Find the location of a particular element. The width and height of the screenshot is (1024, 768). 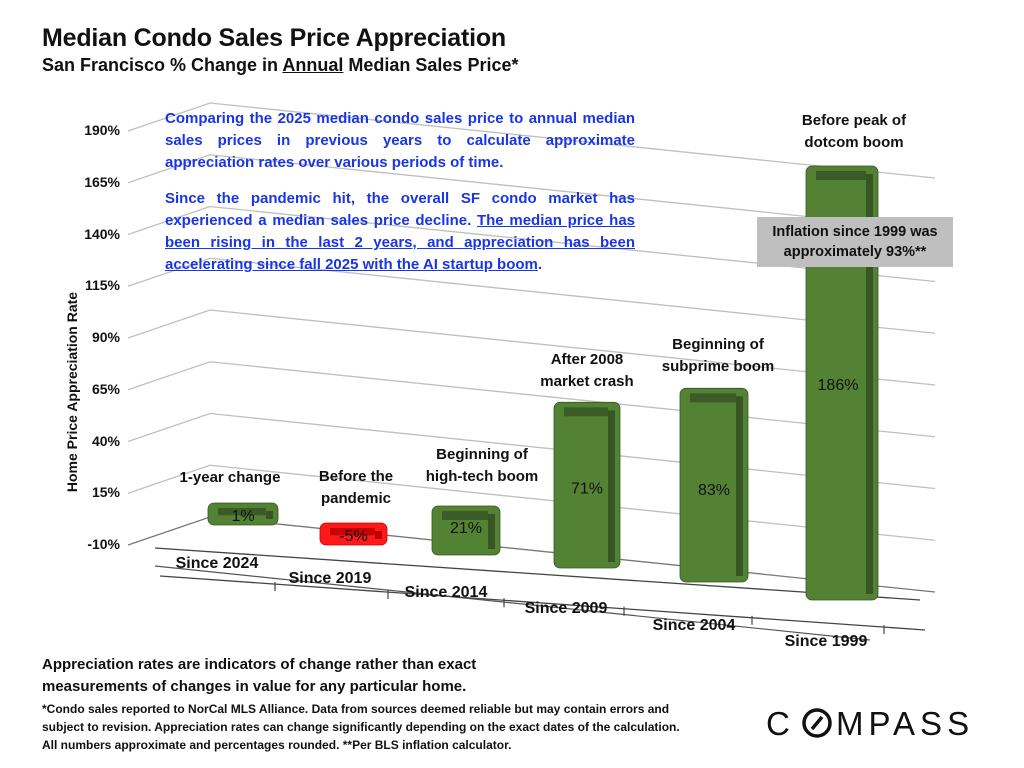

data-label: 21% is located at coordinates (466, 528).